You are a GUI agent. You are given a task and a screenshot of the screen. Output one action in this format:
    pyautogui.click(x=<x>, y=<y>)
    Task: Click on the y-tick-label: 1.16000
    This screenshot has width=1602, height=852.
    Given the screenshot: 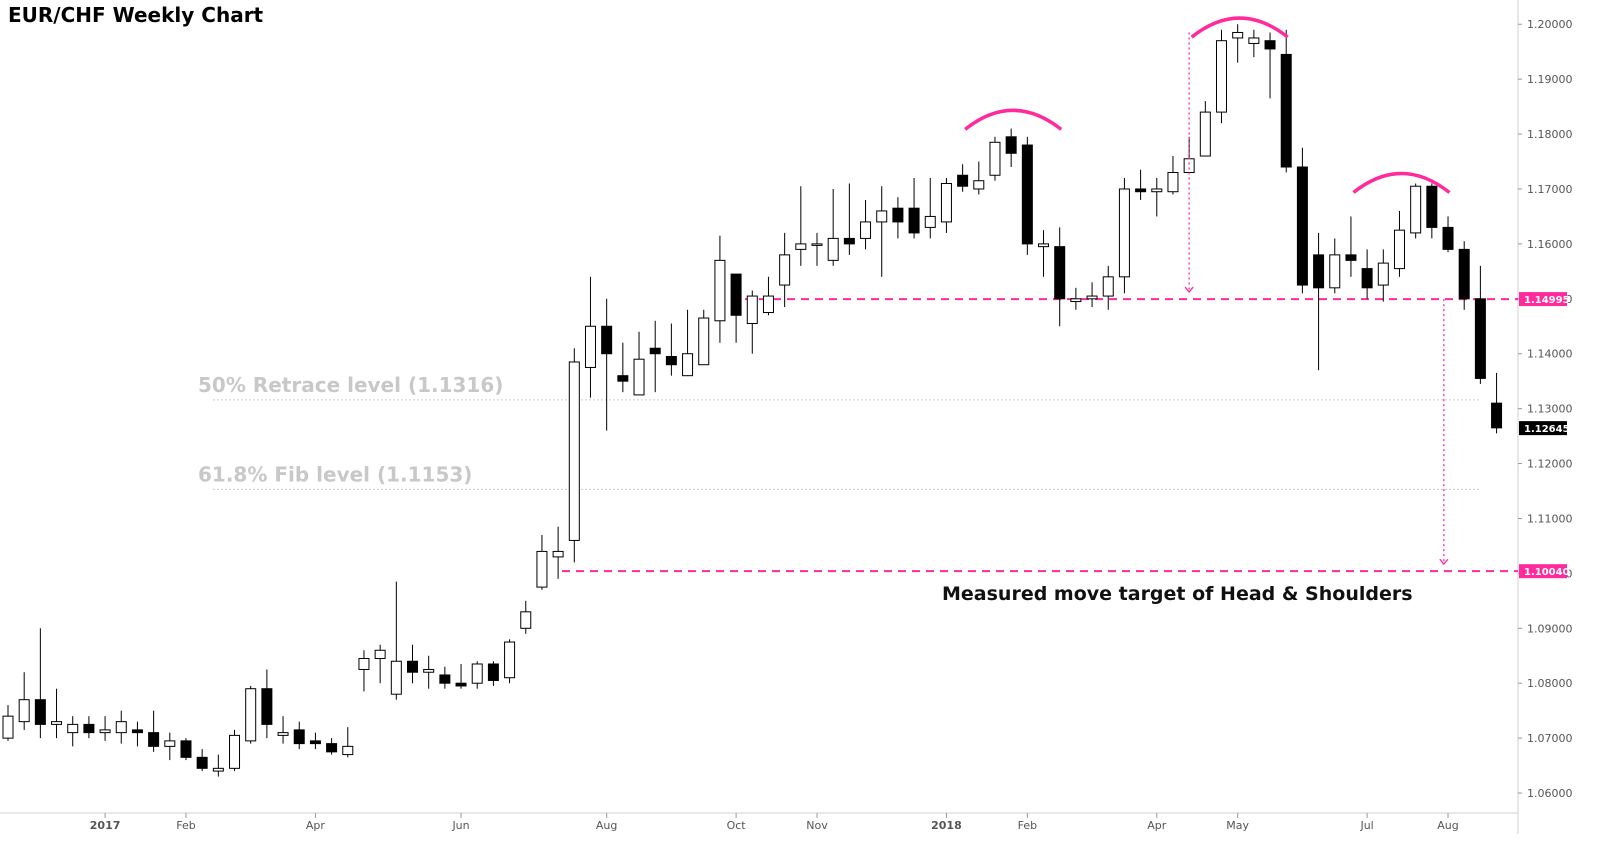 What is the action you would take?
    pyautogui.click(x=1550, y=244)
    